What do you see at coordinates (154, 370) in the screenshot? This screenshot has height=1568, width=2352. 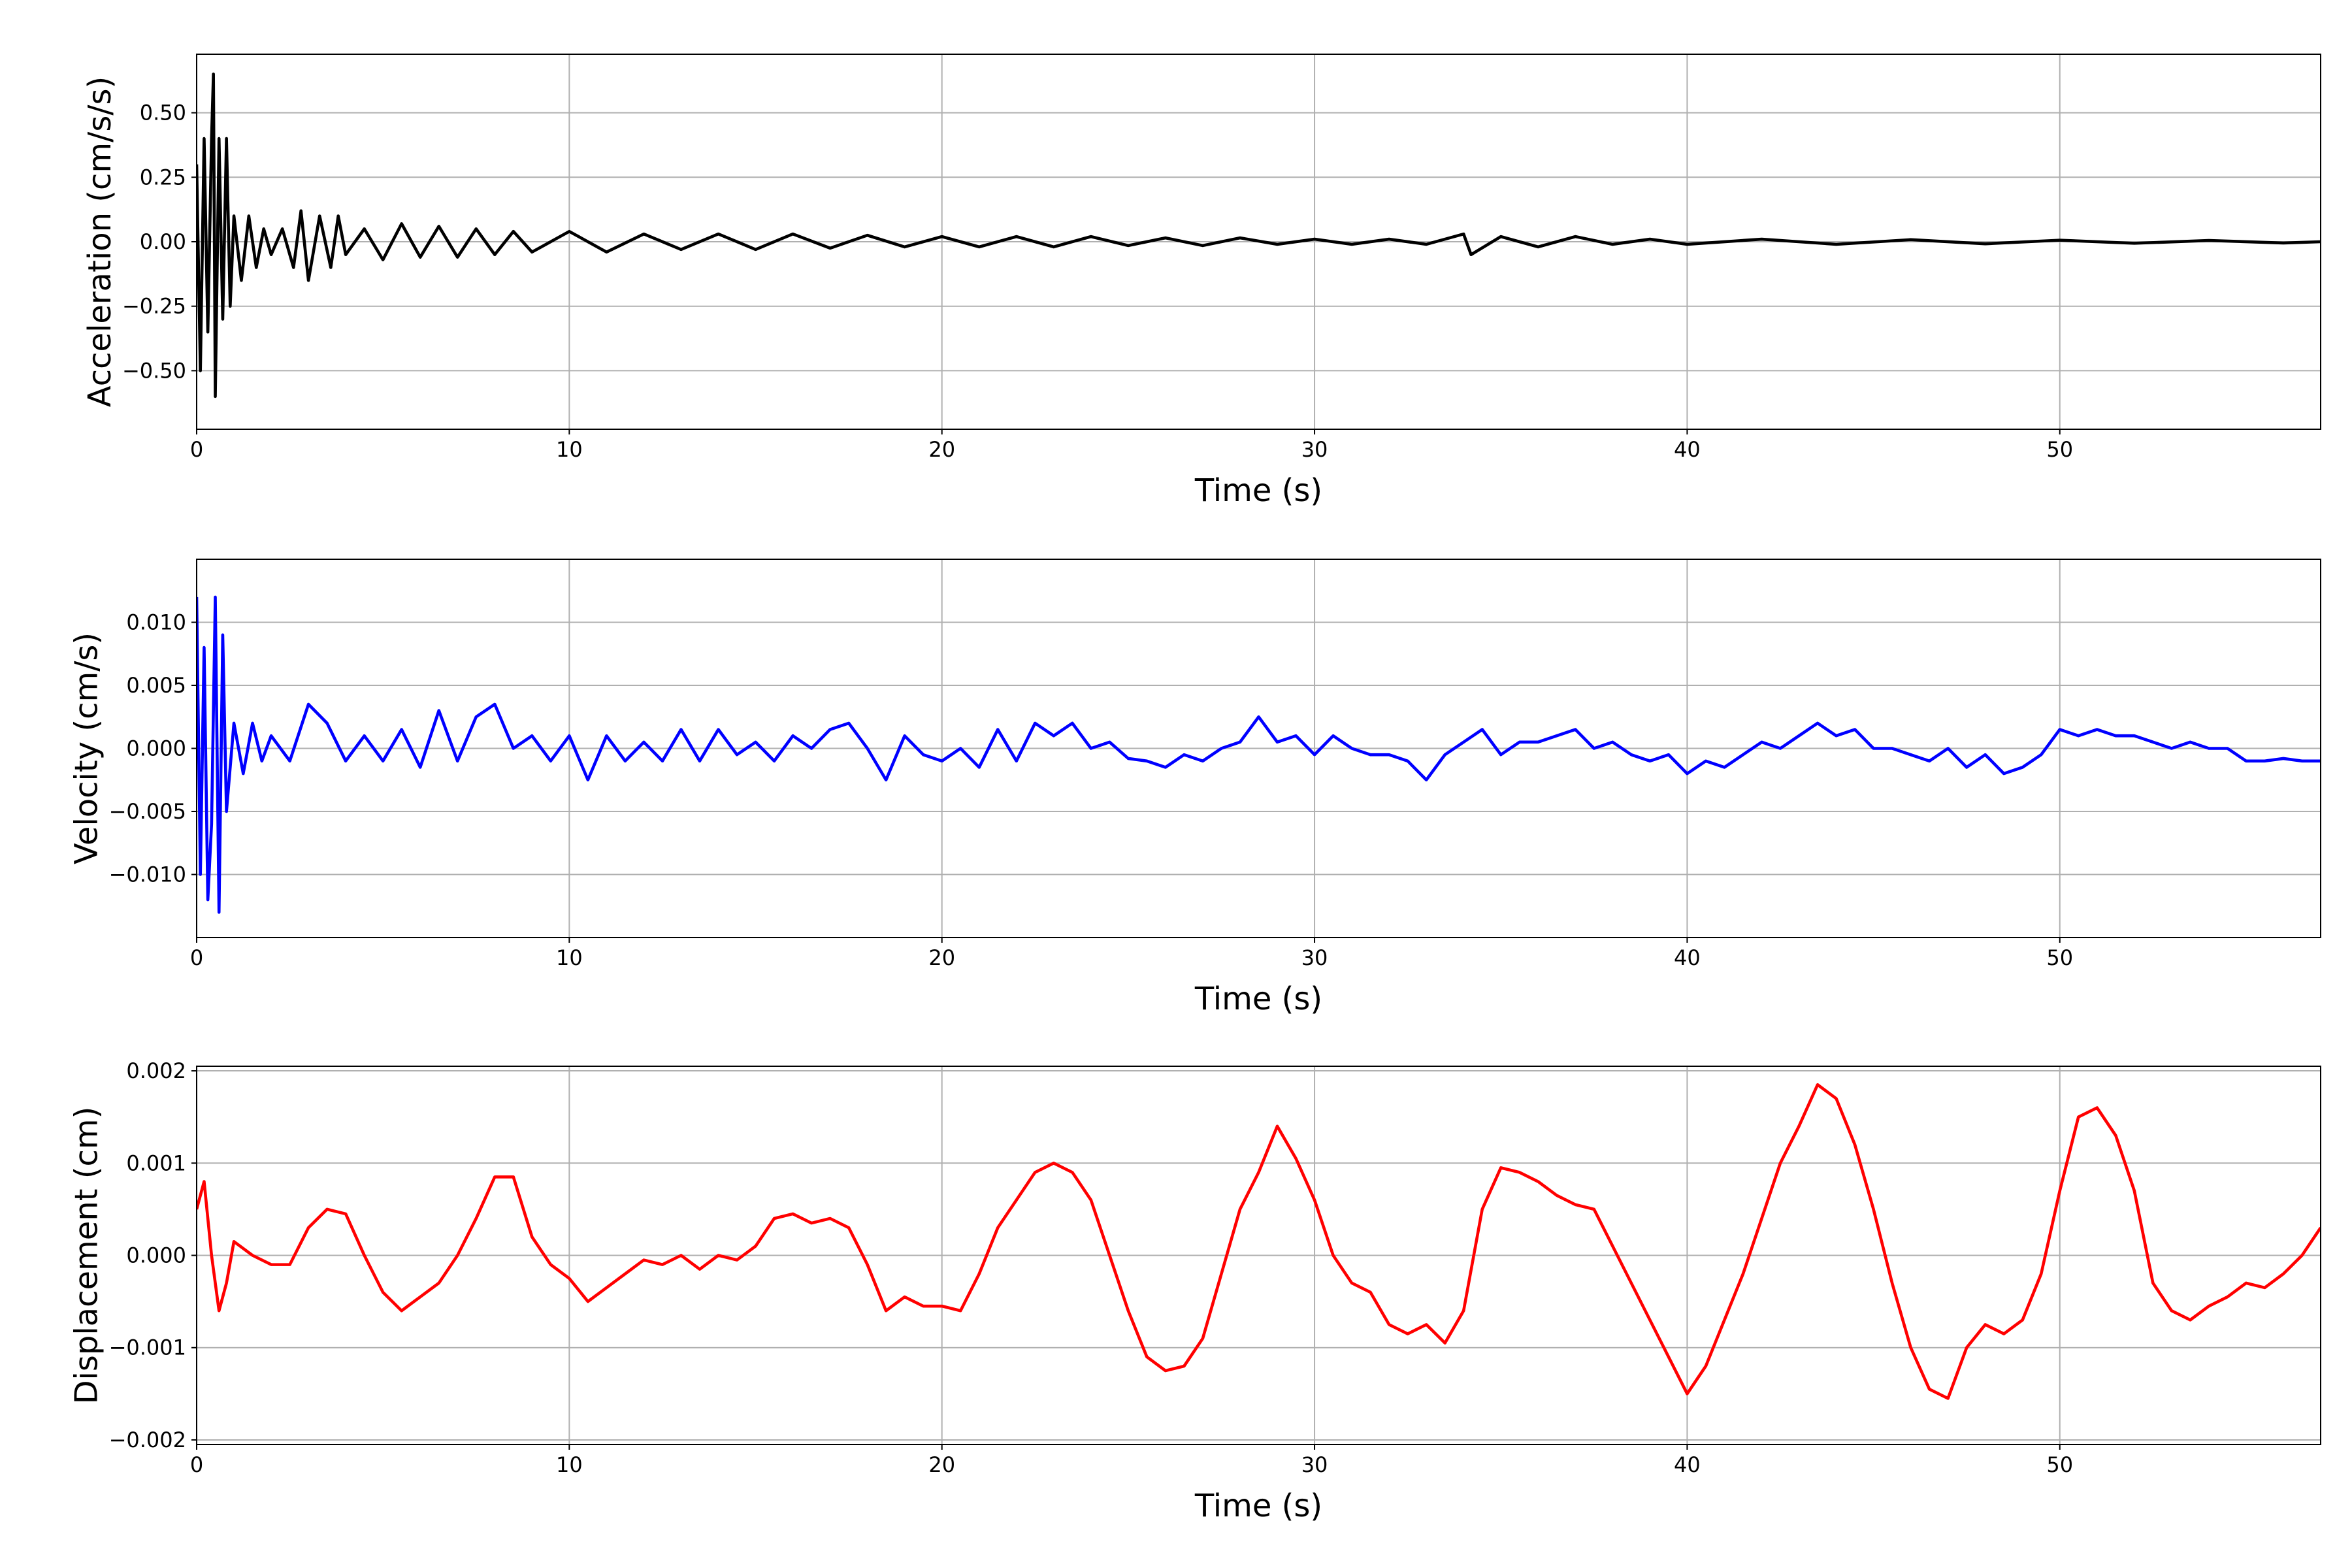 I see `y-tick-label: −0.50` at bounding box center [154, 370].